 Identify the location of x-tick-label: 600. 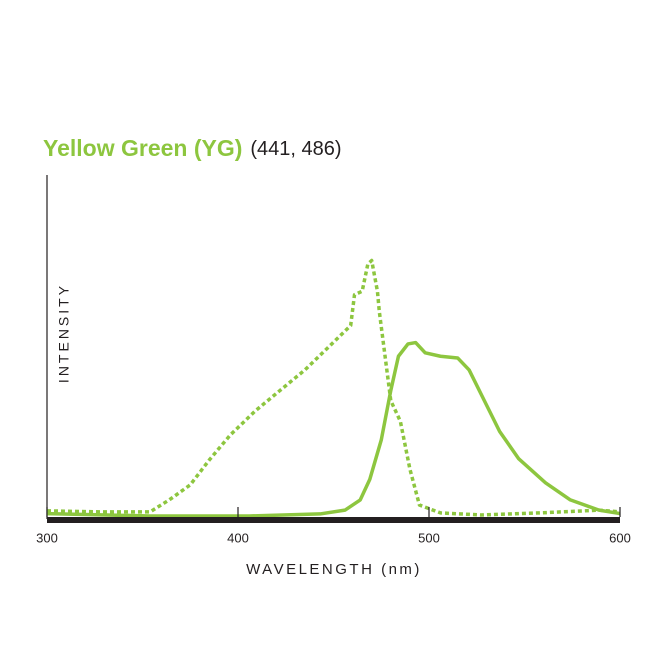
(620, 537).